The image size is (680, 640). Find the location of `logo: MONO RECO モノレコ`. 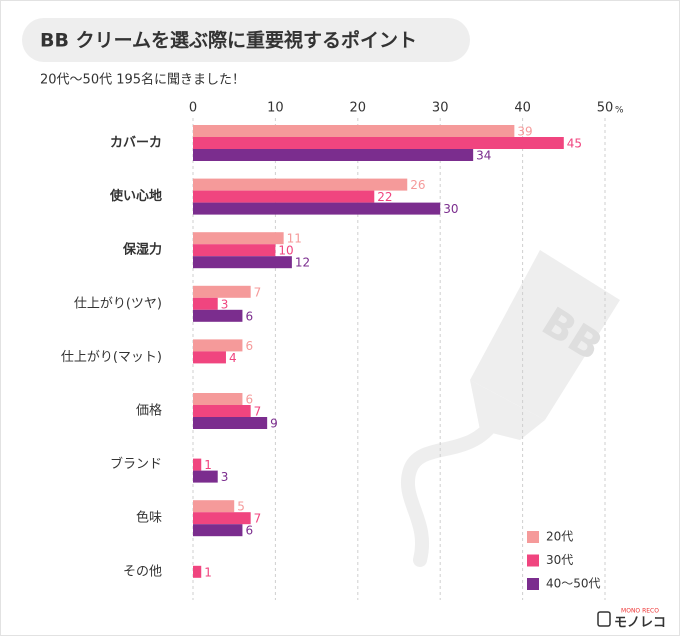

logo: MONO RECO モノレコ is located at coordinates (631, 619).